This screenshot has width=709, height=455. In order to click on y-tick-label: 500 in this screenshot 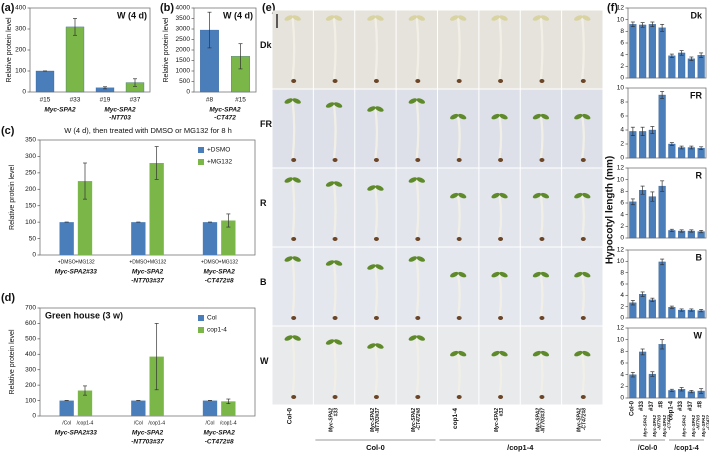, I will do `click(184, 81)`.